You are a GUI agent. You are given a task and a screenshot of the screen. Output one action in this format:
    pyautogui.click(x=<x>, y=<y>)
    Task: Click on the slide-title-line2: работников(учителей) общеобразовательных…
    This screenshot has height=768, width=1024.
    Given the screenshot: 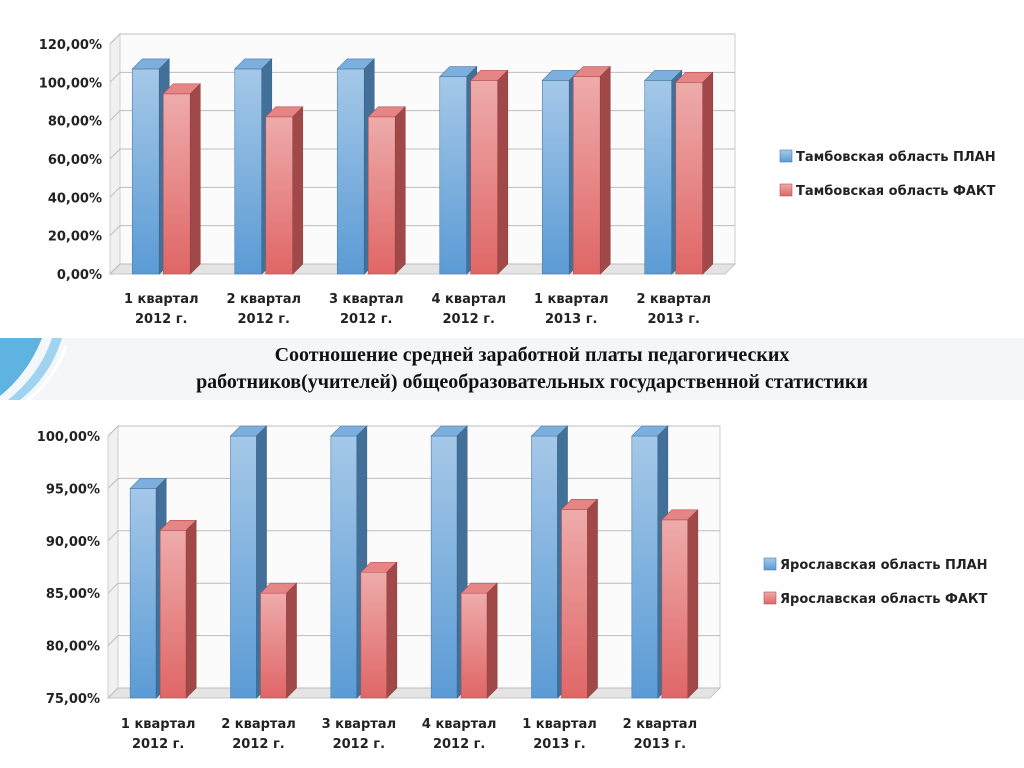 What is the action you would take?
    pyautogui.click(x=532, y=382)
    